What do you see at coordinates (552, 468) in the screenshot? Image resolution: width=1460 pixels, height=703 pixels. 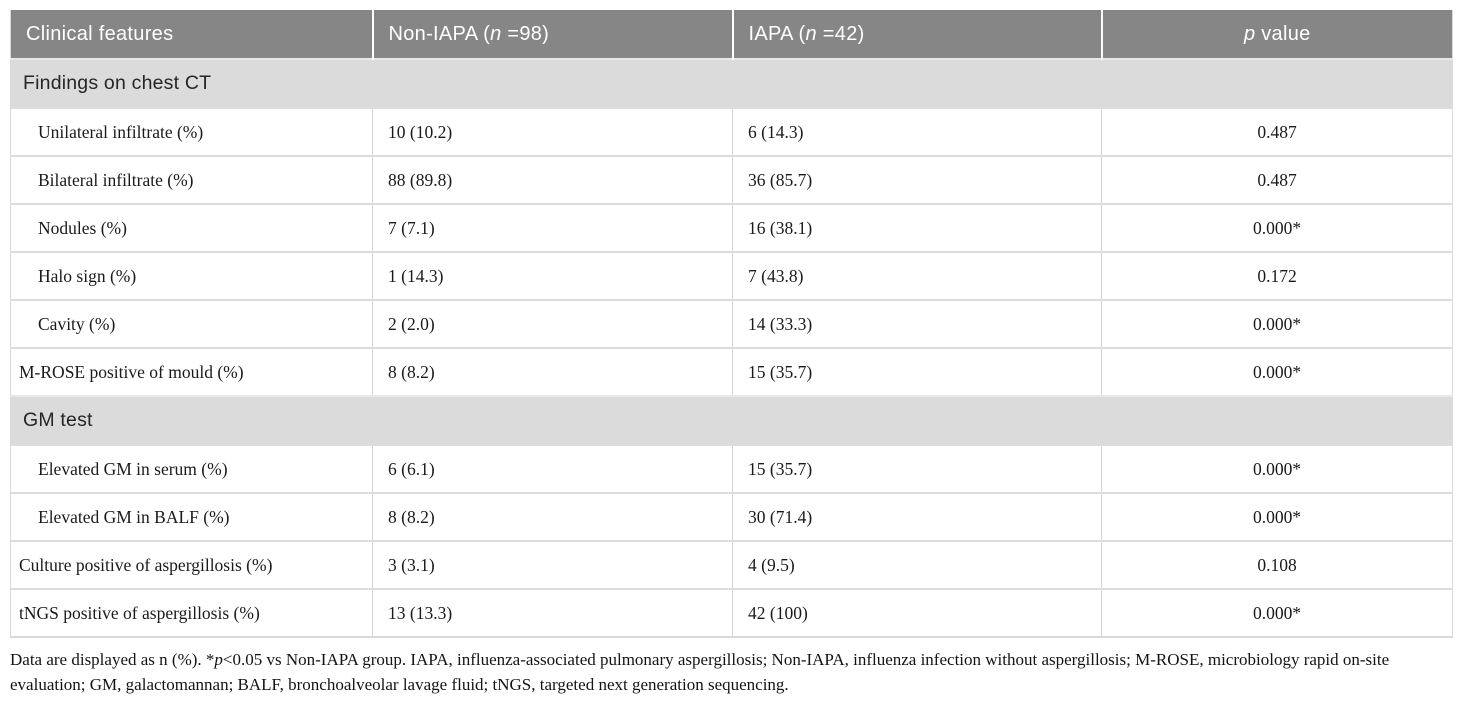 I see `non-iapa-cell: 6 (6.1)` at bounding box center [552, 468].